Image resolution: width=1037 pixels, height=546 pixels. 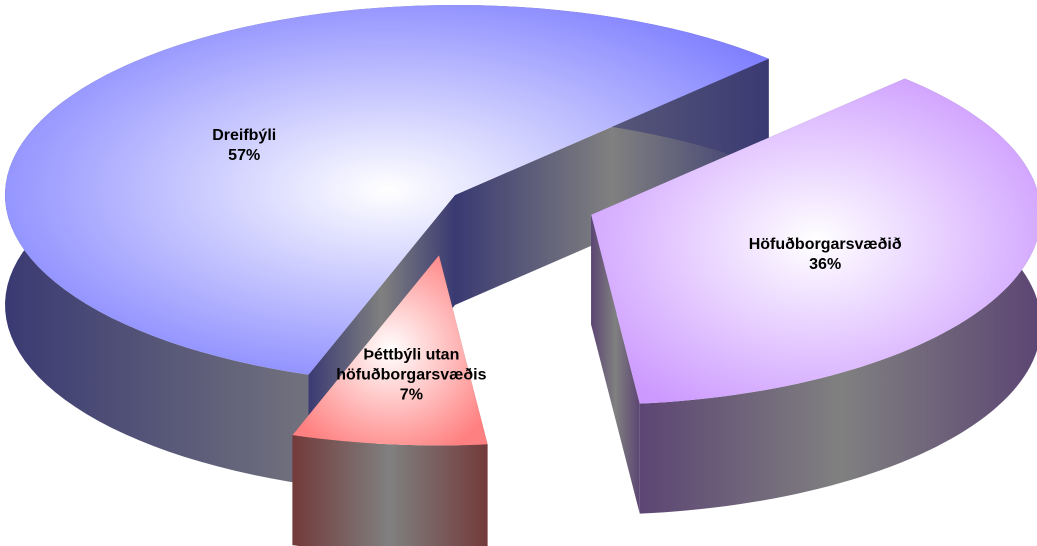 What do you see at coordinates (825, 264) in the screenshot?
I see `slice-value-label: 36%` at bounding box center [825, 264].